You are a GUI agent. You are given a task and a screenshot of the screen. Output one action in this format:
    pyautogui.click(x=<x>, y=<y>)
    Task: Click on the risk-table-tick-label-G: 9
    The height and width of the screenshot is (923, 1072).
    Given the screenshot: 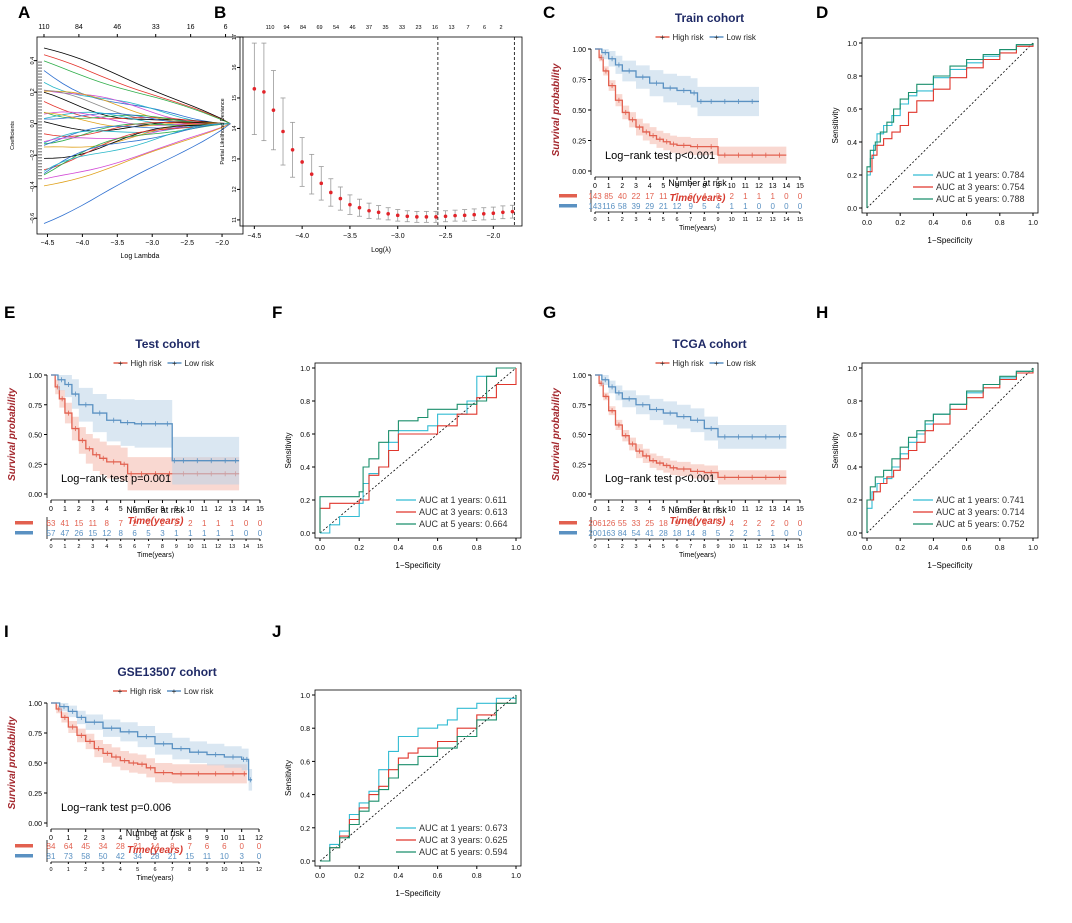 What is the action you would take?
    pyautogui.click(x=717, y=547)
    